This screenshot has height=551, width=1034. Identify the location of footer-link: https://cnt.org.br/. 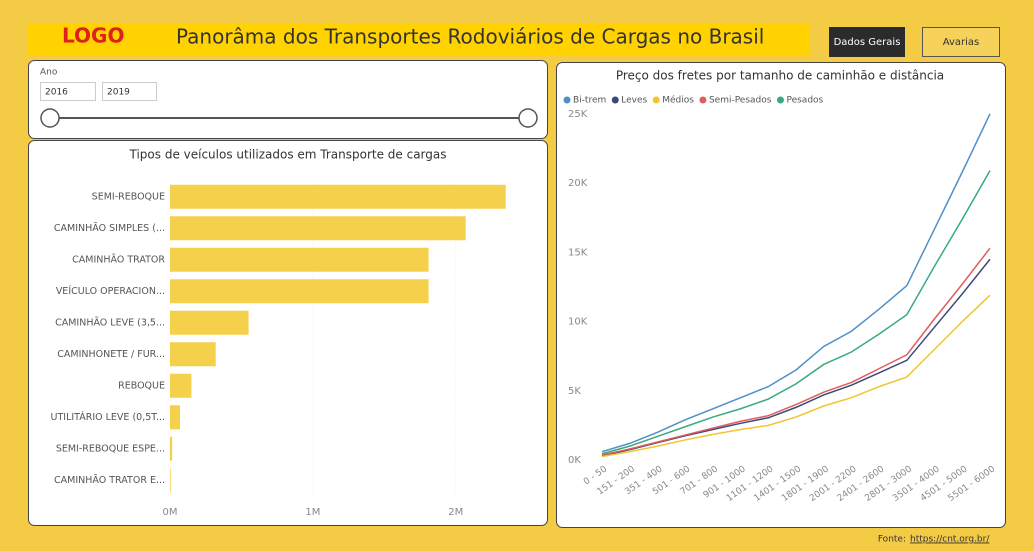
(950, 540).